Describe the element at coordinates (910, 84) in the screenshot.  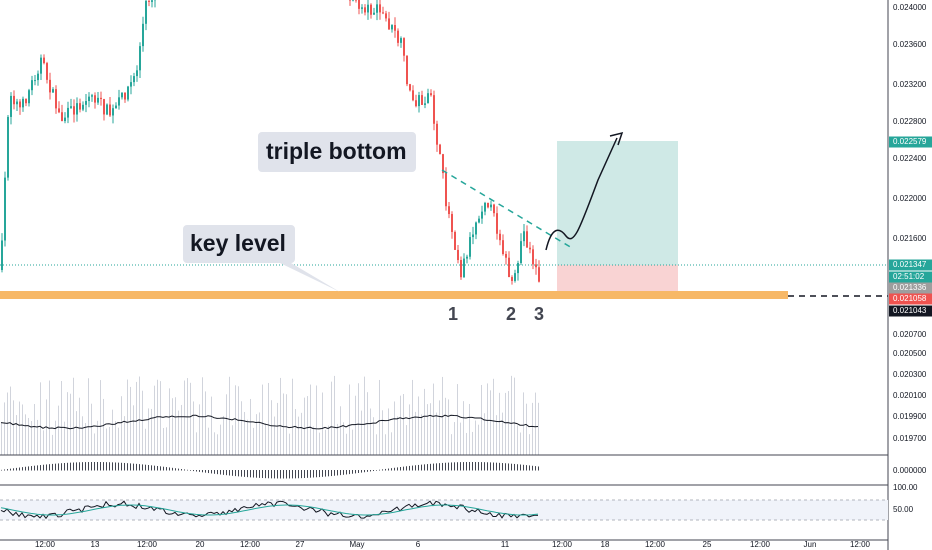
I see `price-label: 0.023200` at that location.